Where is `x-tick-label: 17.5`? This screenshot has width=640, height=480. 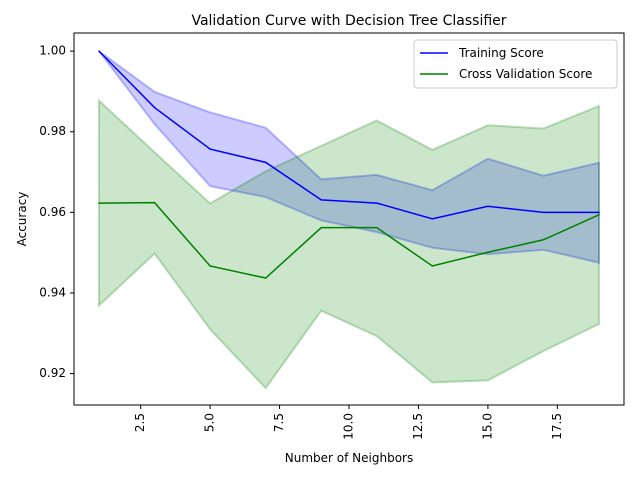
x-tick-label: 17.5 is located at coordinates (557, 426).